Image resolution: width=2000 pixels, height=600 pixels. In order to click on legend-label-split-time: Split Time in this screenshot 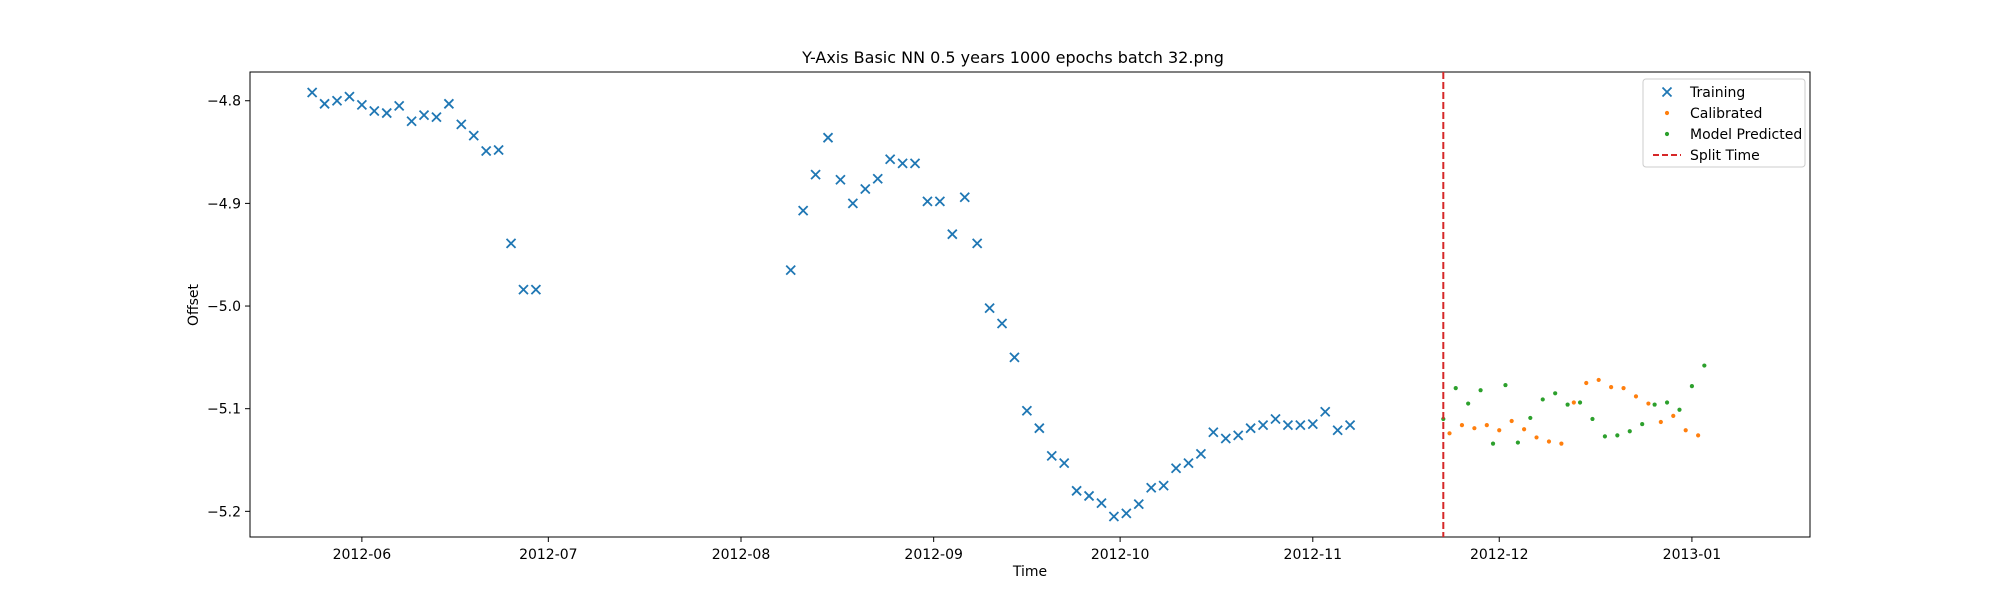, I will do `click(1725, 156)`.